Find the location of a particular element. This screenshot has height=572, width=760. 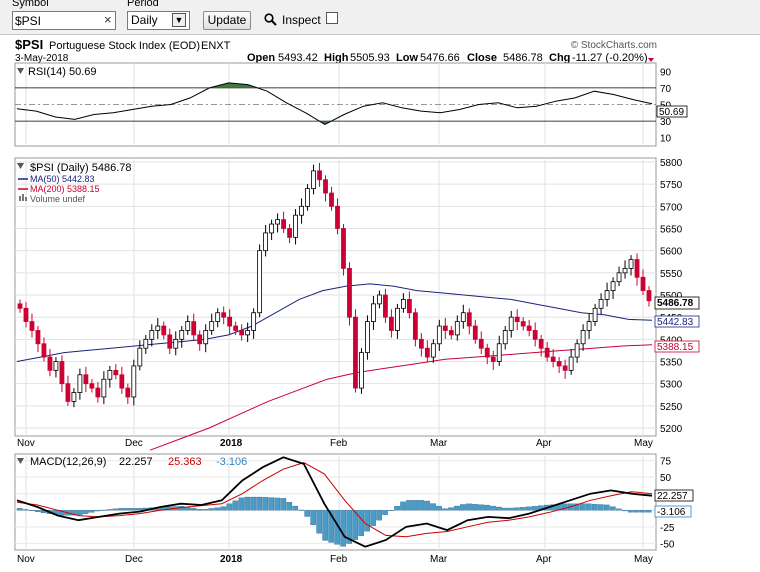

rsi-line is located at coordinates (334, 103).